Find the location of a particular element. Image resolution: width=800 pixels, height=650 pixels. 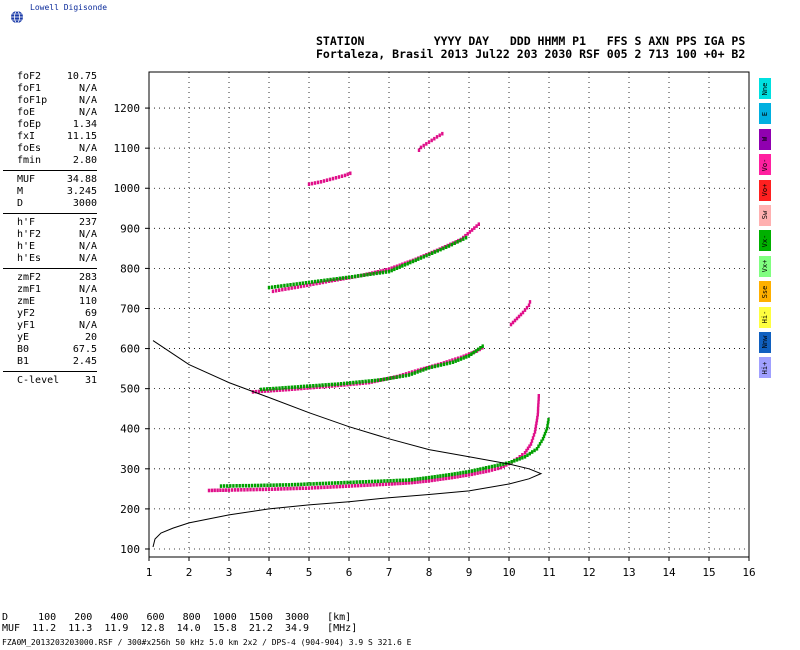

y-tick-label: 100 is located at coordinates (130, 549).